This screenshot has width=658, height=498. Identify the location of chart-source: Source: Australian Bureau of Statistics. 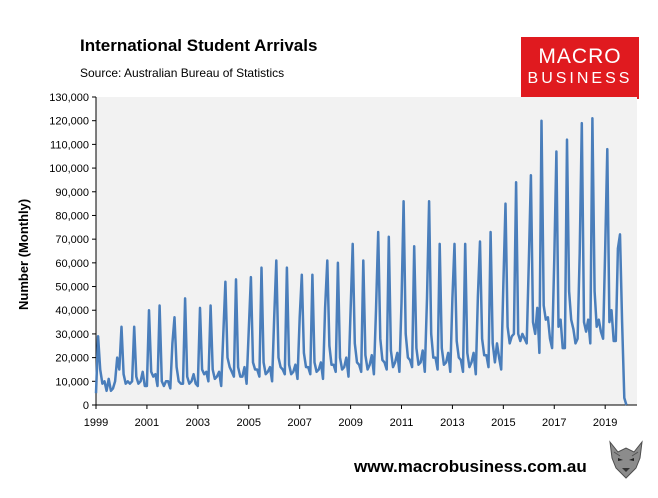
(182, 73).